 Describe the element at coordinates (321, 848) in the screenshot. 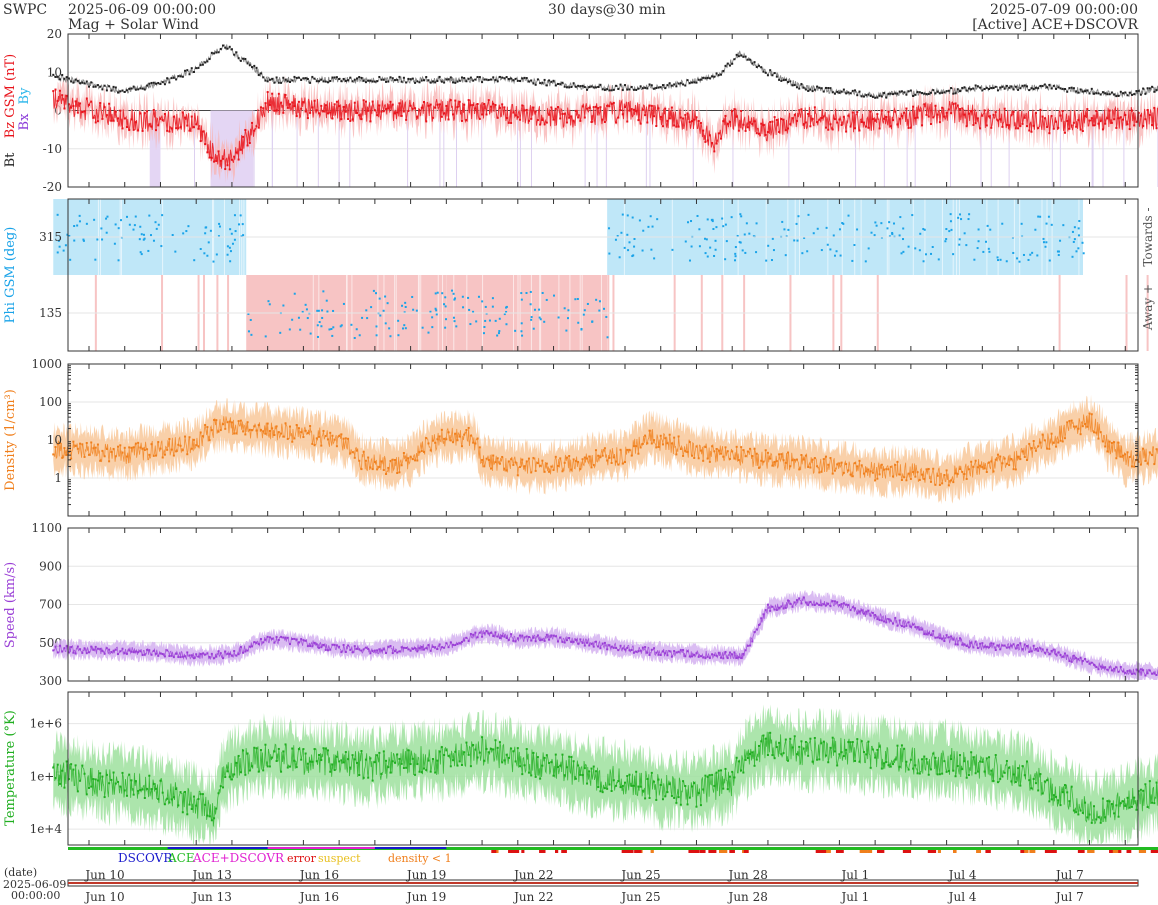

I see `status-ace-dscovr-bar` at that location.